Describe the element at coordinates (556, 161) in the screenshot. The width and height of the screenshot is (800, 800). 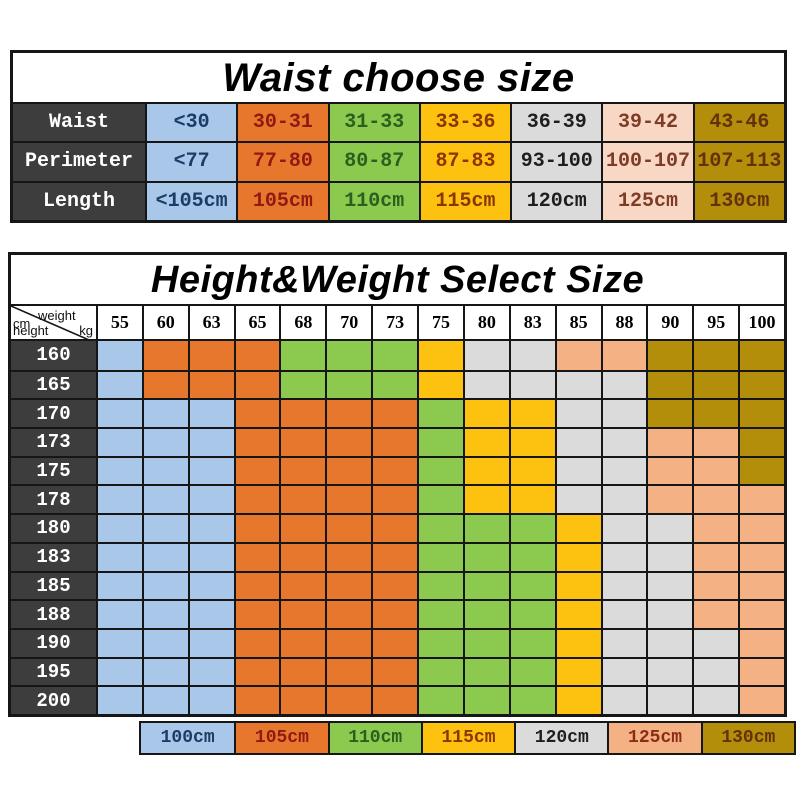
I see `waist-size-cell: 93-100` at that location.